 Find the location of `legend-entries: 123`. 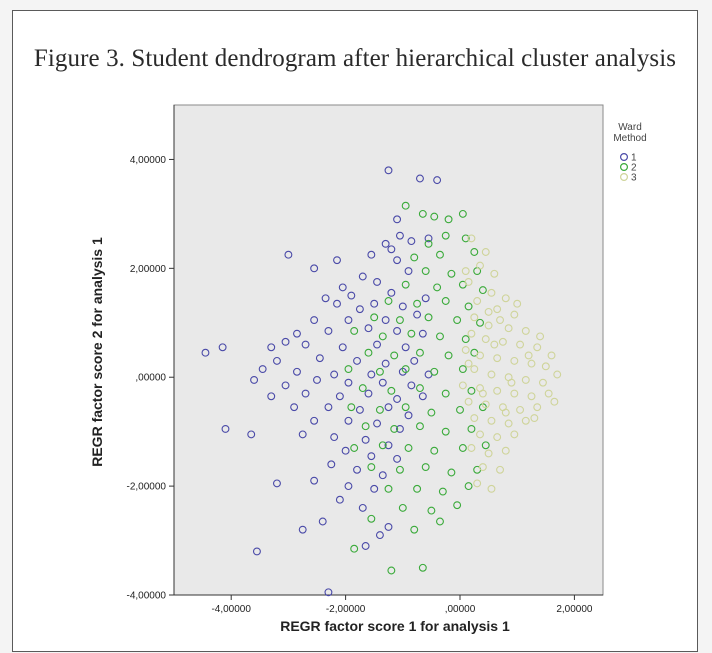

legend-entries: 123 is located at coordinates (628, 168).